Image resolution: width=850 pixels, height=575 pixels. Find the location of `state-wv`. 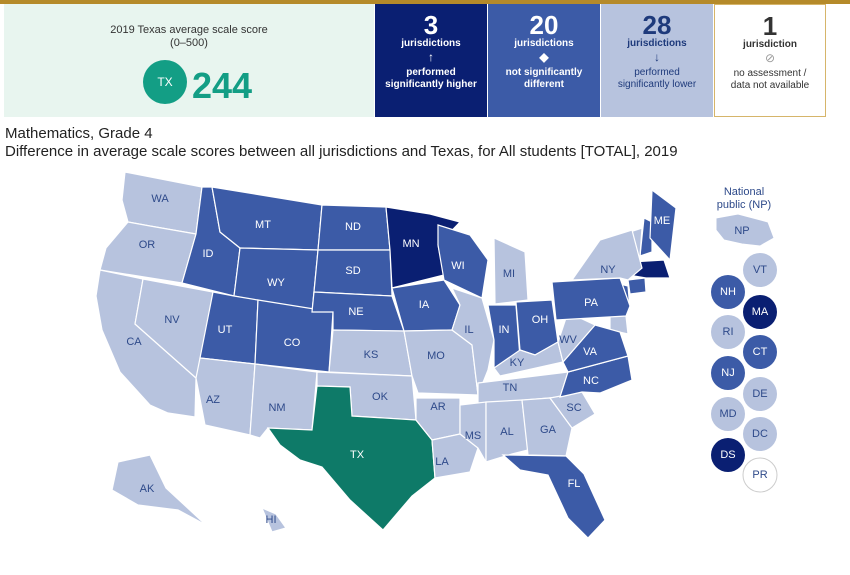

state-wv is located at coordinates (576, 340).